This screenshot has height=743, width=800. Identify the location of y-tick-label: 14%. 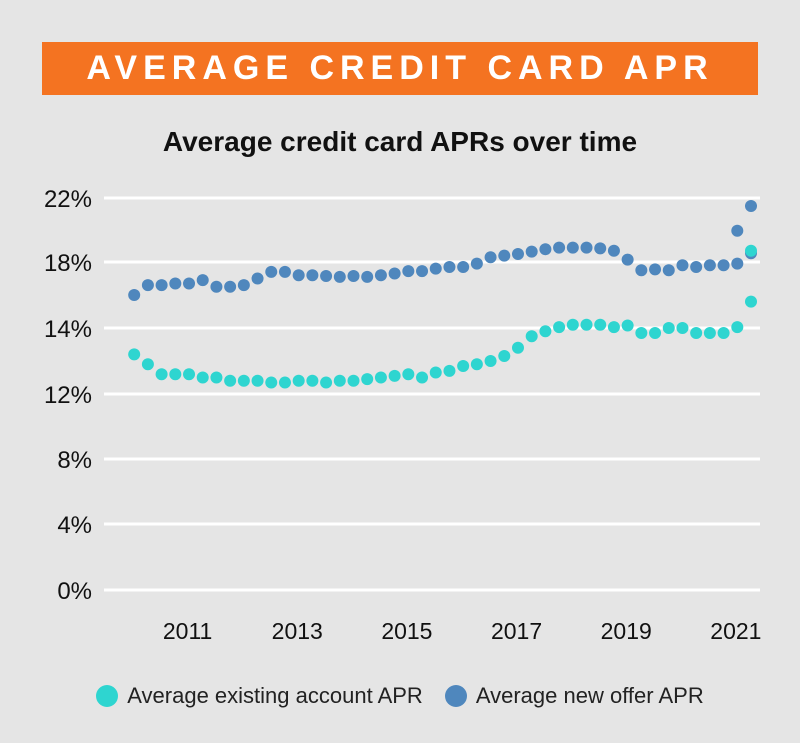
(68, 329).